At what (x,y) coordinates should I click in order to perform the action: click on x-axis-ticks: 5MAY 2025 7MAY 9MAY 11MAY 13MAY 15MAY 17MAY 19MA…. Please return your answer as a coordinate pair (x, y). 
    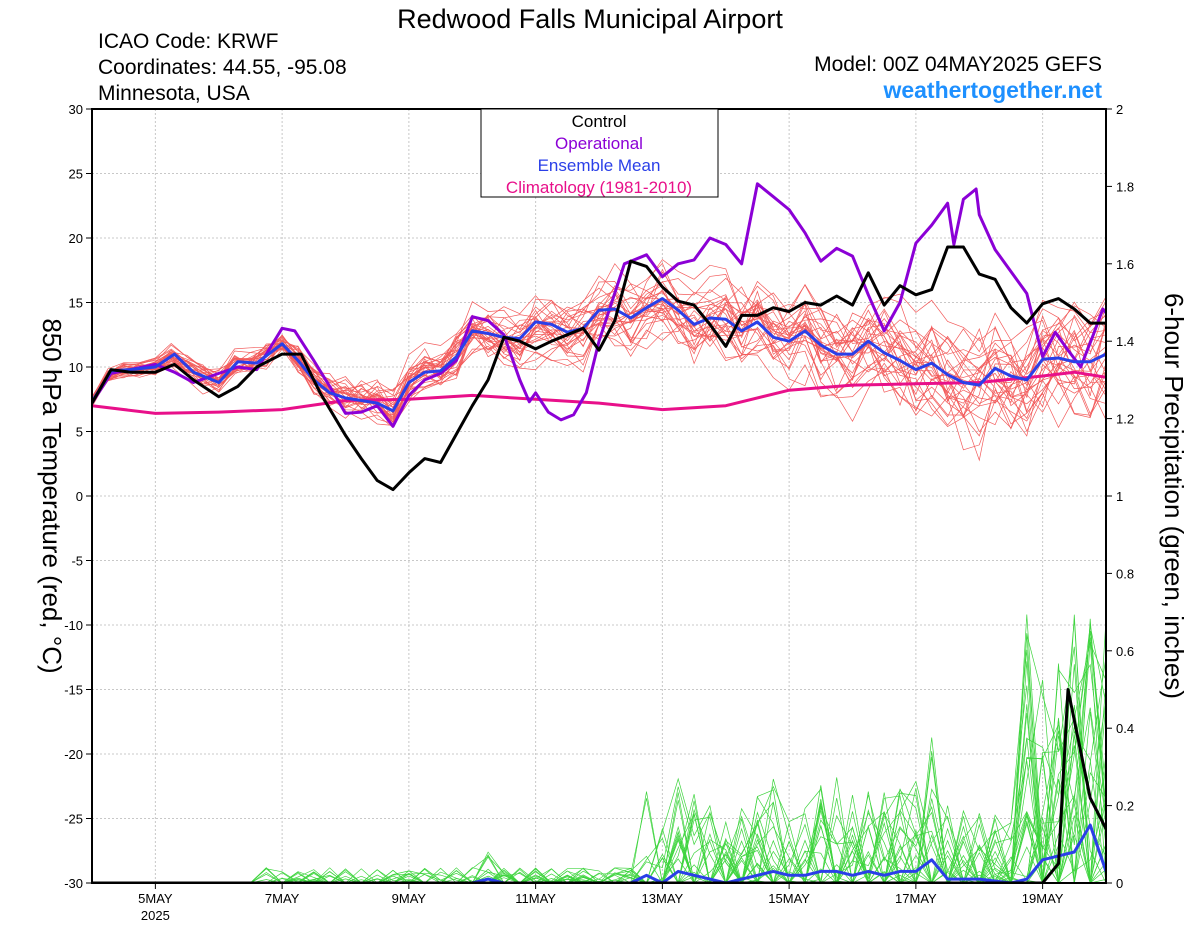
    Looking at the image, I should click on (601, 903).